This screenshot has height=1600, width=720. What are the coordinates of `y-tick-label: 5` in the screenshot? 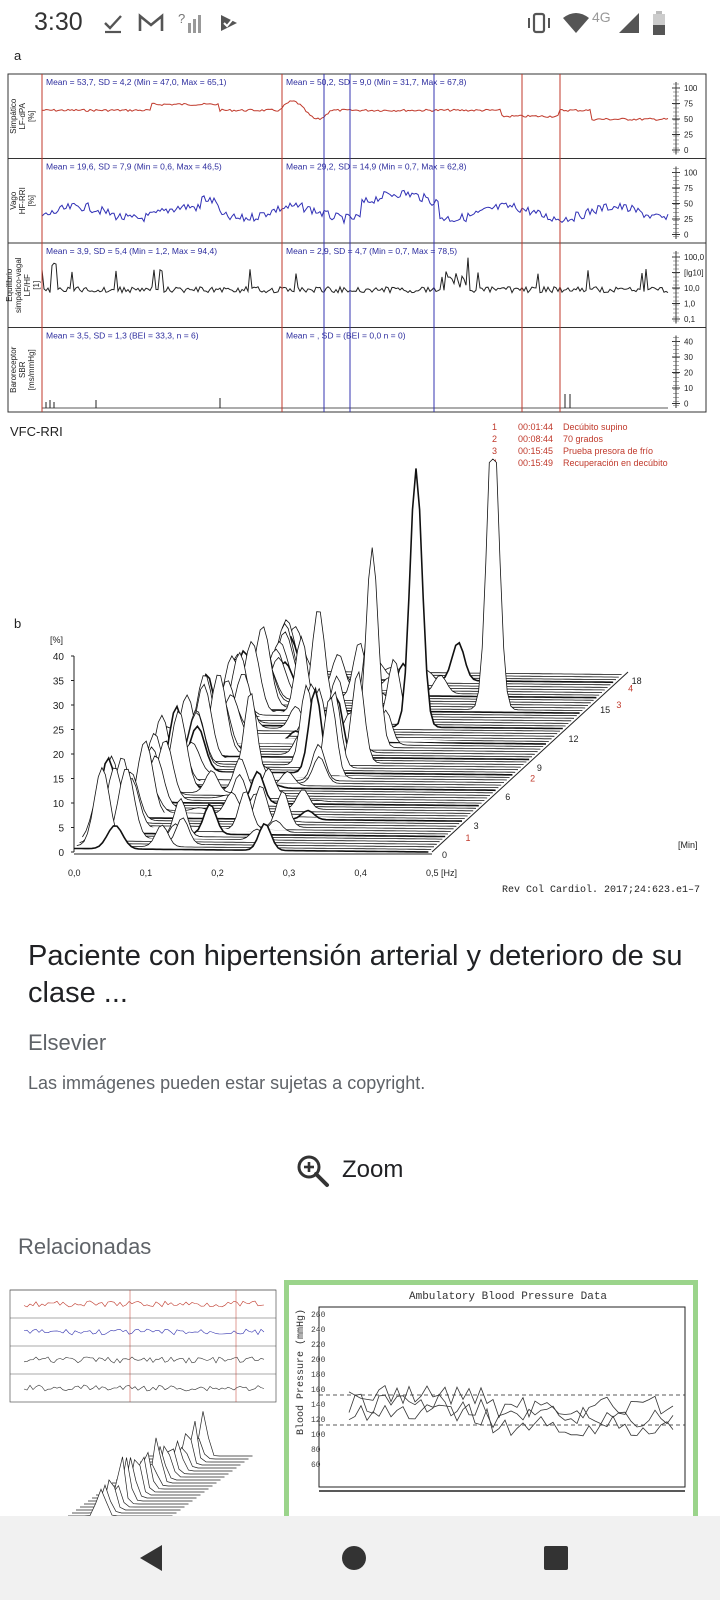 It's located at (61, 829).